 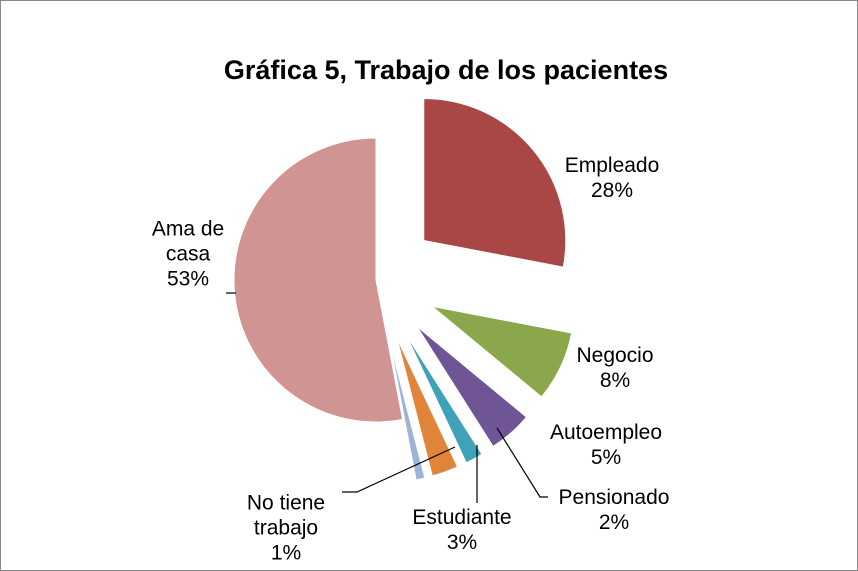 I want to click on data-label: Estudiante 3%, so click(x=462, y=530).